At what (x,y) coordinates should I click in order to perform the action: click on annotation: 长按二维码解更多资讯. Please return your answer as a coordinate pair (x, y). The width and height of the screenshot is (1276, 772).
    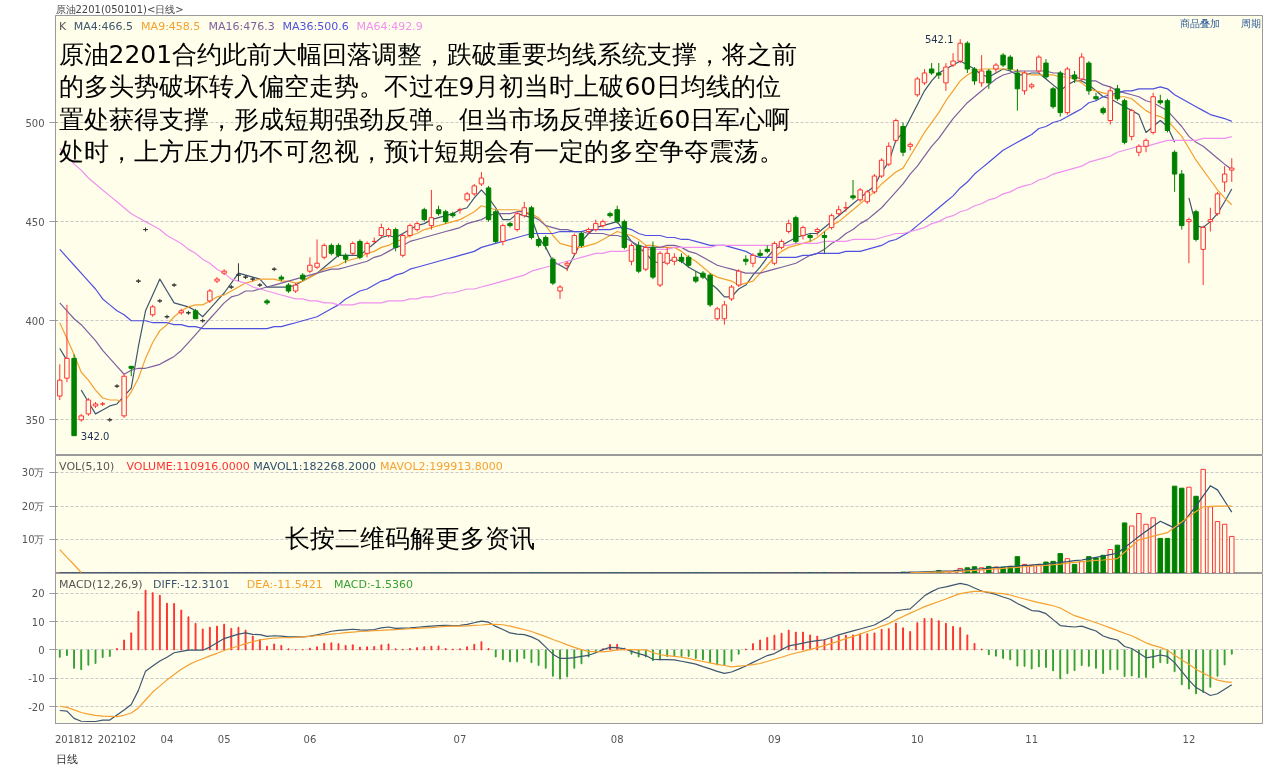
    Looking at the image, I should click on (409, 538).